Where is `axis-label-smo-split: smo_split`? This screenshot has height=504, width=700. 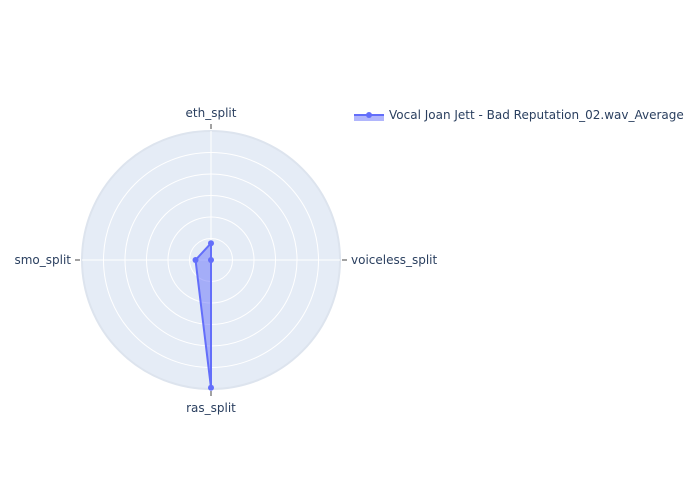
axis-label-smo-split: smo_split is located at coordinates (42, 260).